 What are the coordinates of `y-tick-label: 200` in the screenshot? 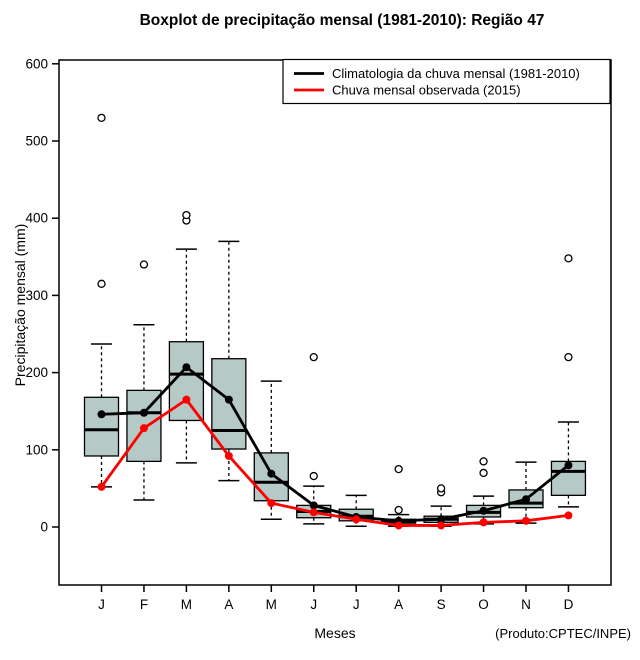 It's located at (36, 372).